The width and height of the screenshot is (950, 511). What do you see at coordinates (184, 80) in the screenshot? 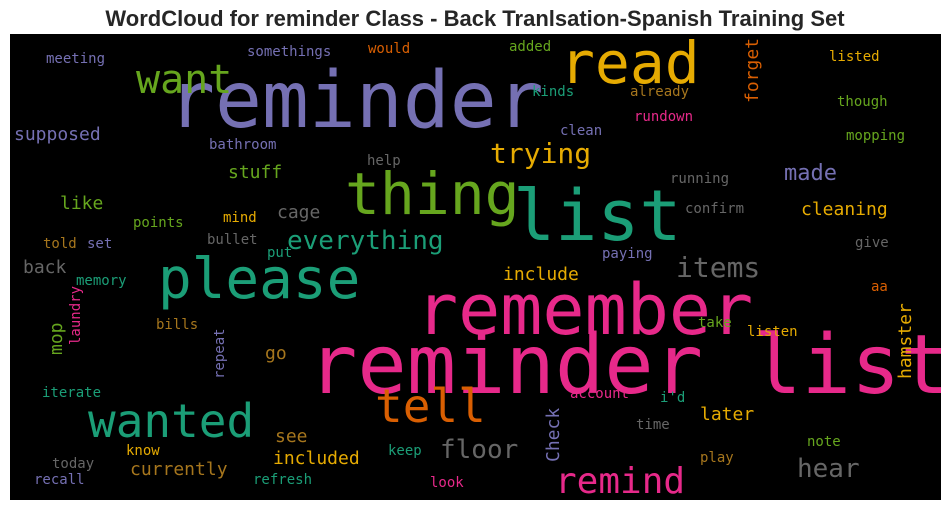
I see `word-want: want` at bounding box center [184, 80].